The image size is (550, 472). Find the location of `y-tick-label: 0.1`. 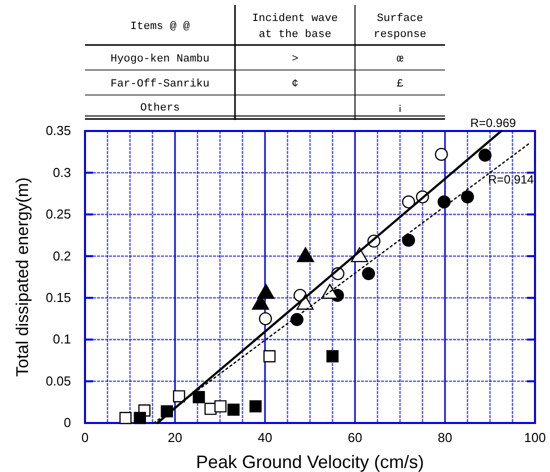

y-tick-label: 0.1 is located at coordinates (61, 339).